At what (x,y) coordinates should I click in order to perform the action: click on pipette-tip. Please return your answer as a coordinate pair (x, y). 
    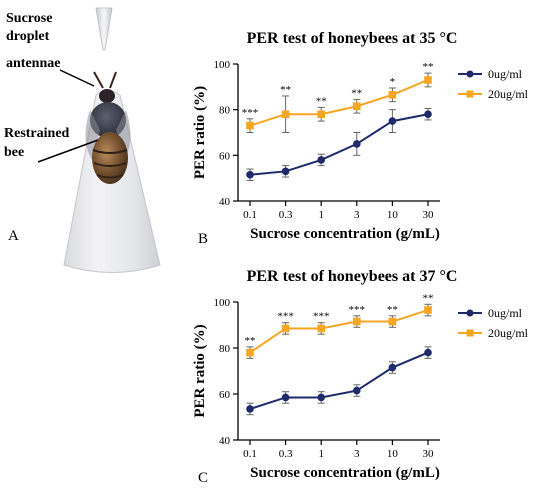
    Looking at the image, I should click on (104, 29).